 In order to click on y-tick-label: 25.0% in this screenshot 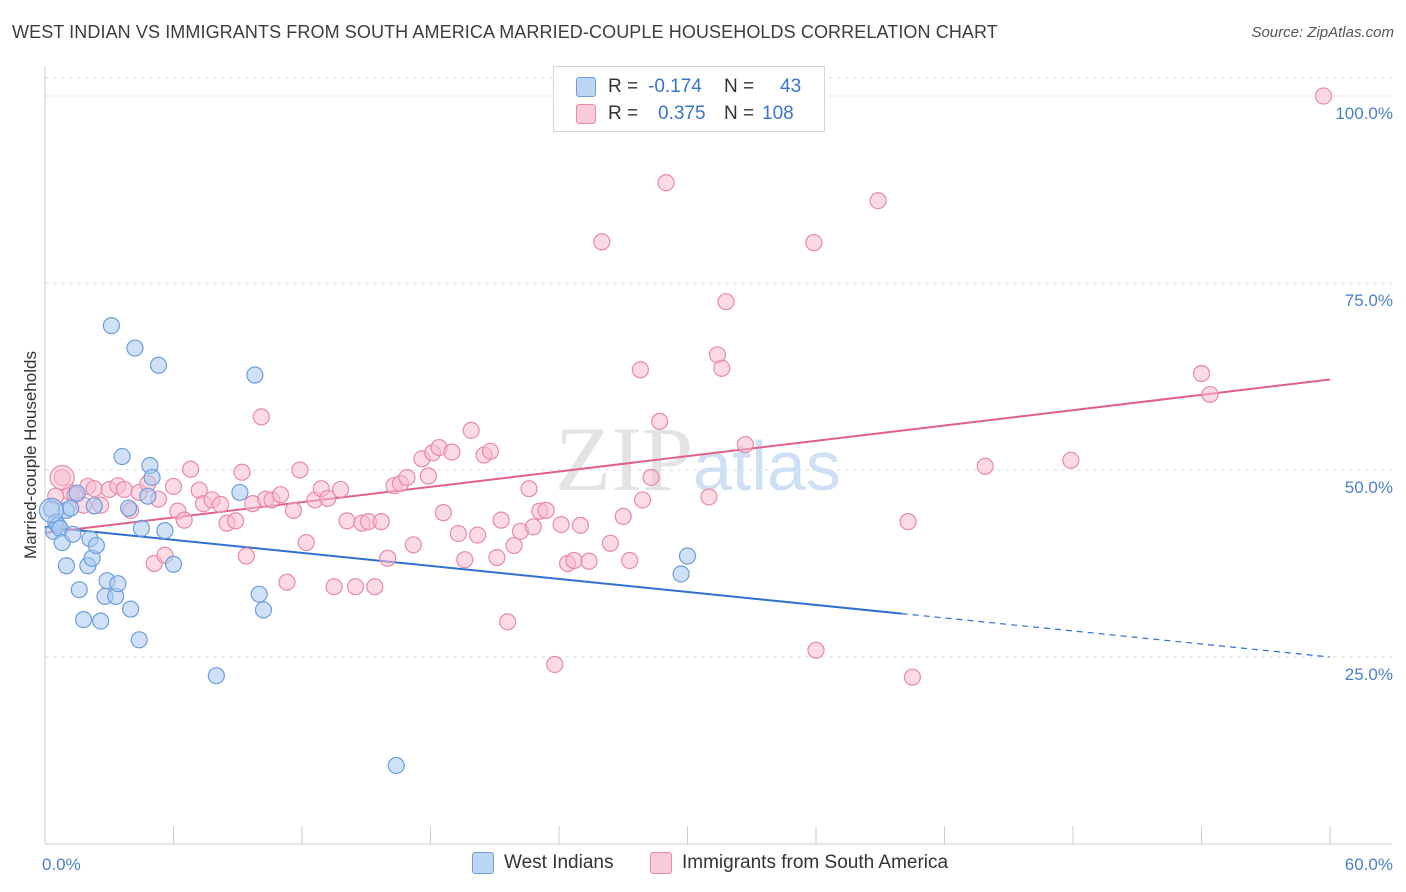, I will do `click(1369, 674)`.